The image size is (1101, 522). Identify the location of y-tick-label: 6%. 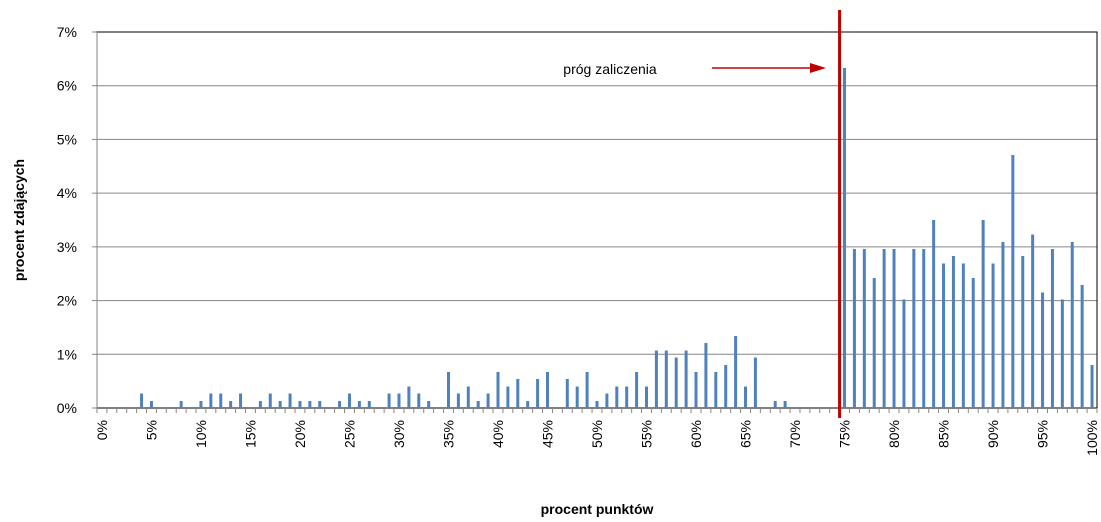
(67, 86).